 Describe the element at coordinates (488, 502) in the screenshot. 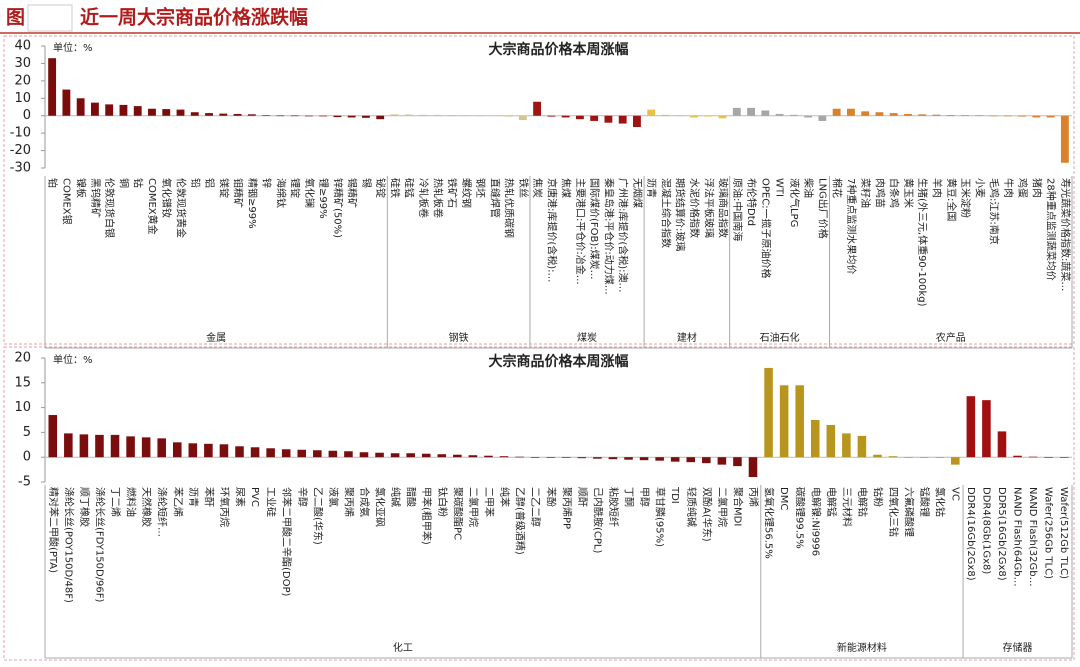

I see `x-tick-label: 二甲苯` at that location.